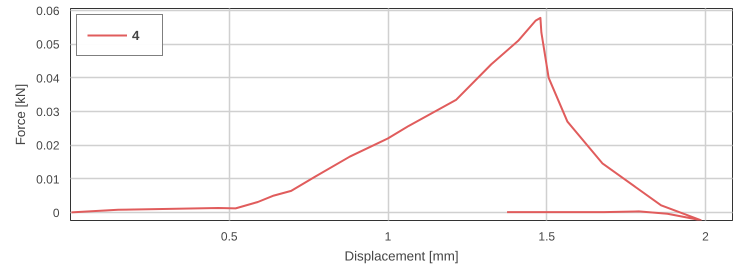  What do you see at coordinates (388, 237) in the screenshot?
I see `x-tick-label: 1` at bounding box center [388, 237].